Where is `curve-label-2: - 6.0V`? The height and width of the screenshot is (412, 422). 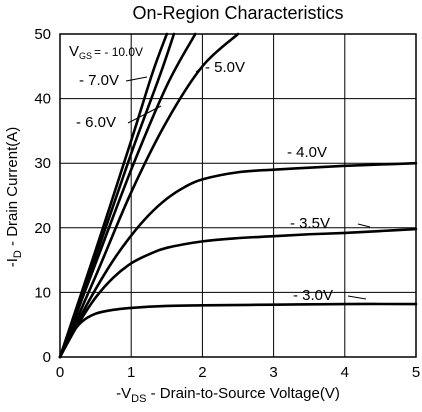 curve-label-2: - 6.0V is located at coordinates (96, 122).